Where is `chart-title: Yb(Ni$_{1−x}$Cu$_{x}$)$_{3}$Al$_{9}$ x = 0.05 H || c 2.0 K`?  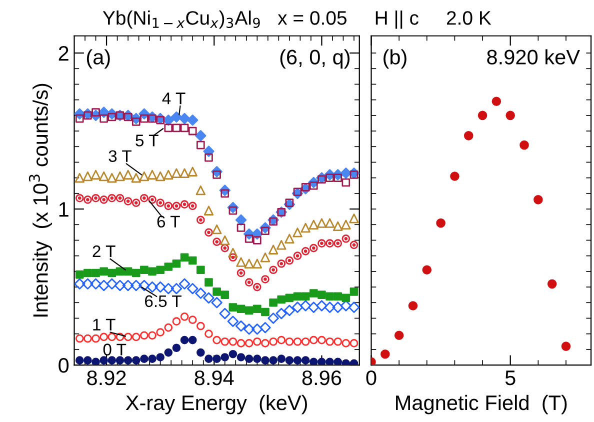 chart-title: Yb(Ni$_{1−x}$Cu$_{x}$)$_{3}$Al$_{9}$ x = 0.05 H || c 2.0 K is located at coordinates (297, 19).